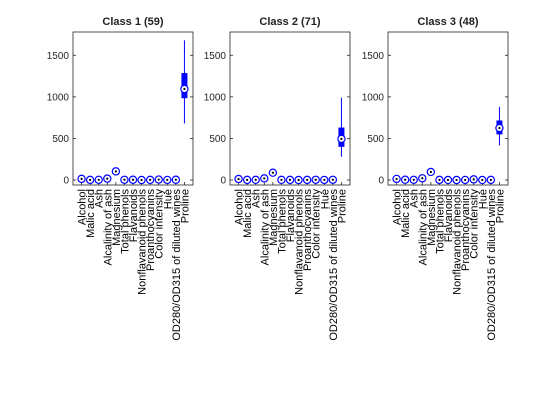  Describe the element at coordinates (132, 22) in the screenshot. I see `chart-title: Class 1 (59)` at that location.